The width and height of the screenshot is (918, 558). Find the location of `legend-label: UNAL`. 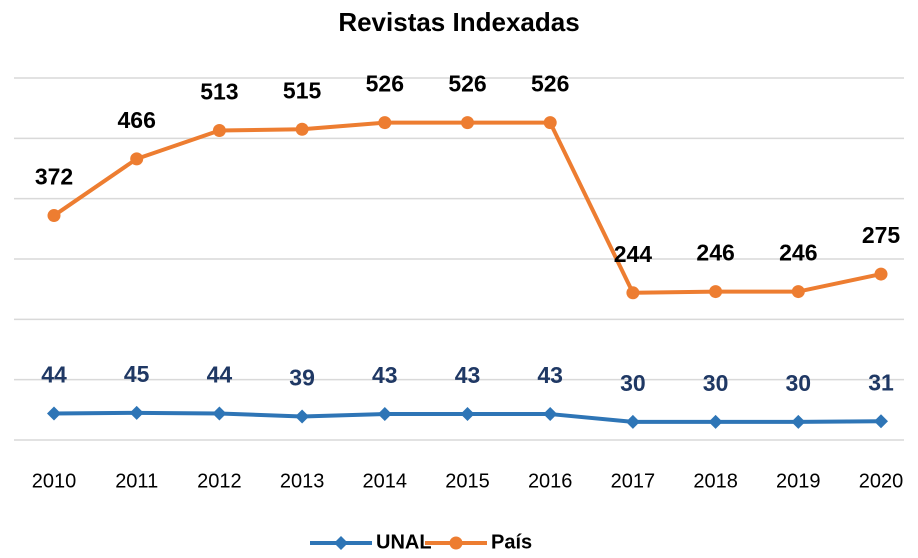

legend-label: UNAL is located at coordinates (404, 542).